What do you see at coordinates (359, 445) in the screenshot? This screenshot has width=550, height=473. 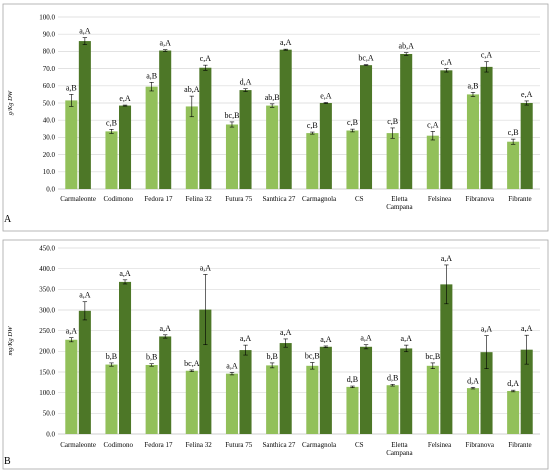 I see `category-label: CS` at bounding box center [359, 445].